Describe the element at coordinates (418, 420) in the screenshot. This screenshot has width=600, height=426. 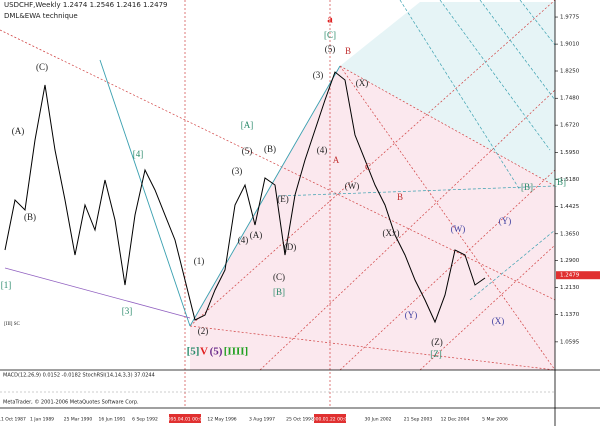
I see `x-tick-label: 21 Sep 2003` at that location.